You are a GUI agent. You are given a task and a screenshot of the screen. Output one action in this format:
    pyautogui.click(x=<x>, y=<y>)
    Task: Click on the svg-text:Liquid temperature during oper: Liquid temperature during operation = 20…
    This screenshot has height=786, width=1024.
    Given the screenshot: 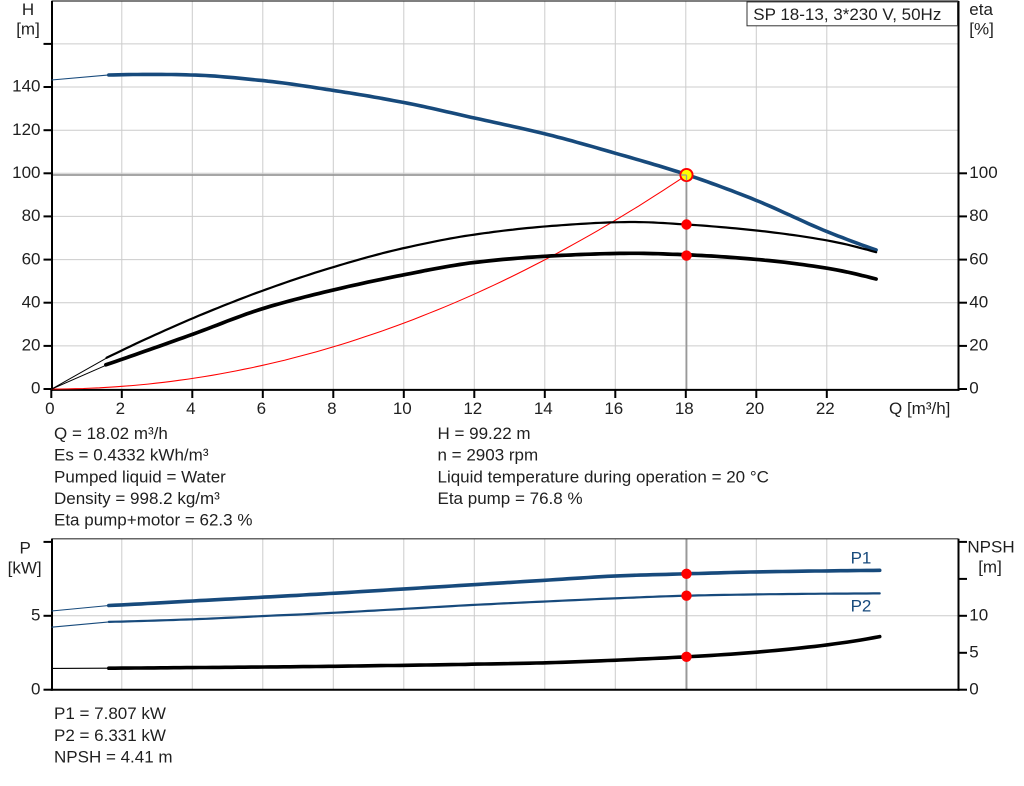 What is the action you would take?
    pyautogui.click(x=603, y=476)
    